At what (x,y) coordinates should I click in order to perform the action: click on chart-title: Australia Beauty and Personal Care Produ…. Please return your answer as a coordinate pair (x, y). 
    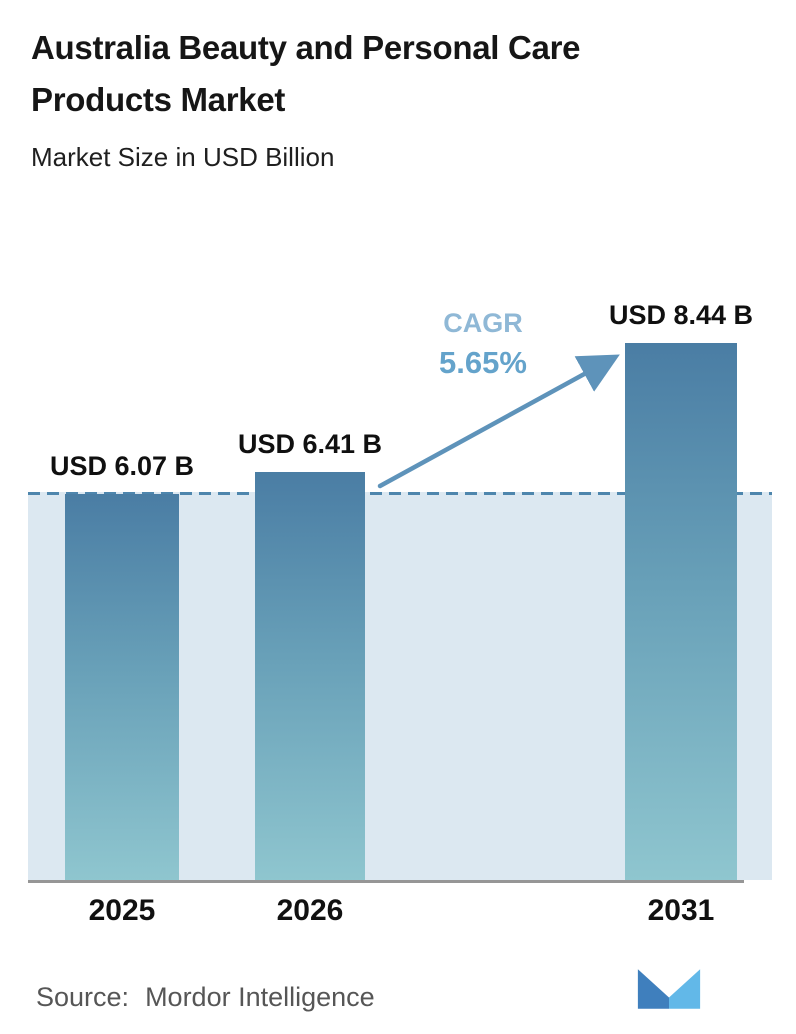
    Looking at the image, I should click on (396, 74).